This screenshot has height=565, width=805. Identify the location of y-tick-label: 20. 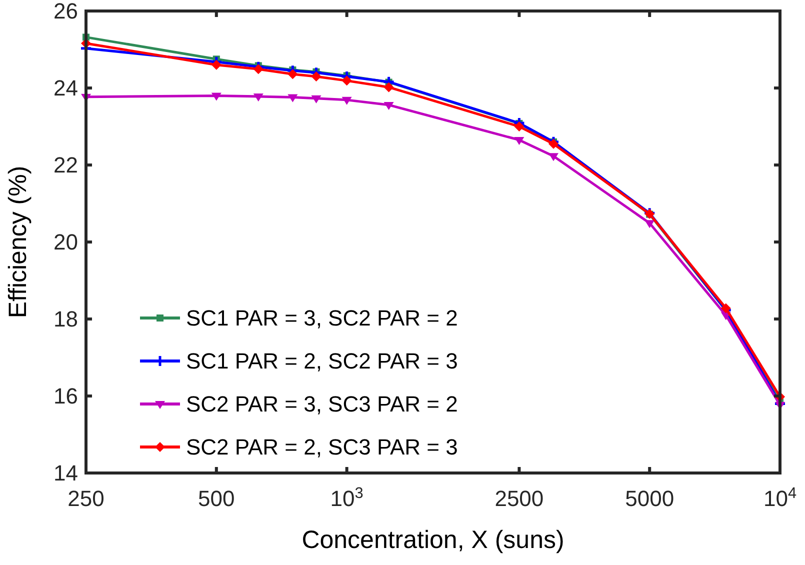
(66, 242).